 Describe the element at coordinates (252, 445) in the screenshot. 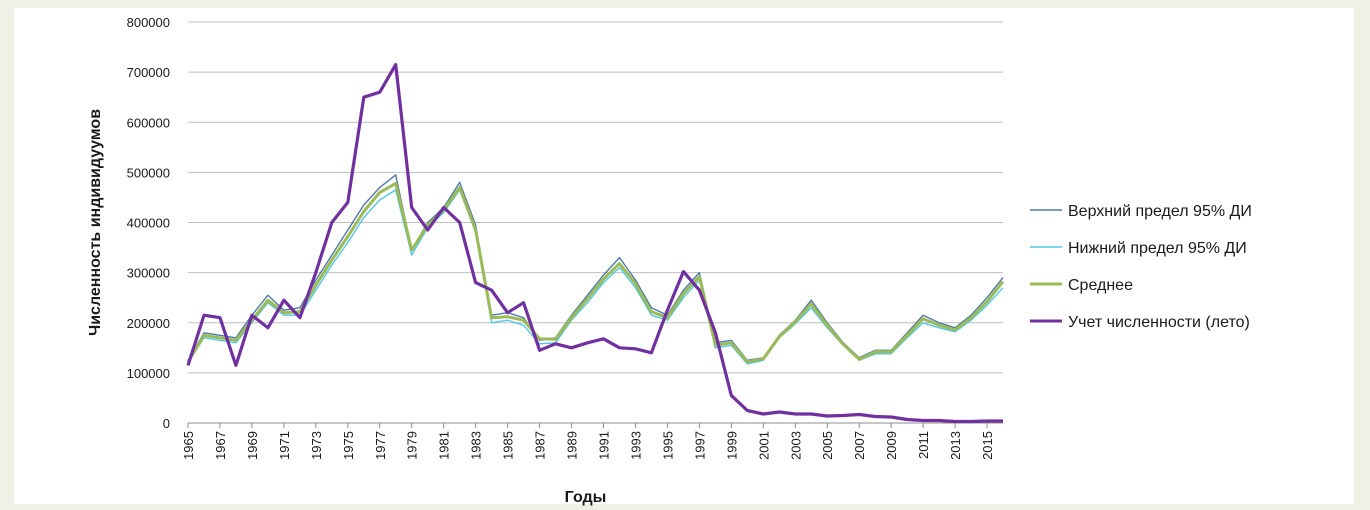

I see `x-tick-label: 1969` at that location.